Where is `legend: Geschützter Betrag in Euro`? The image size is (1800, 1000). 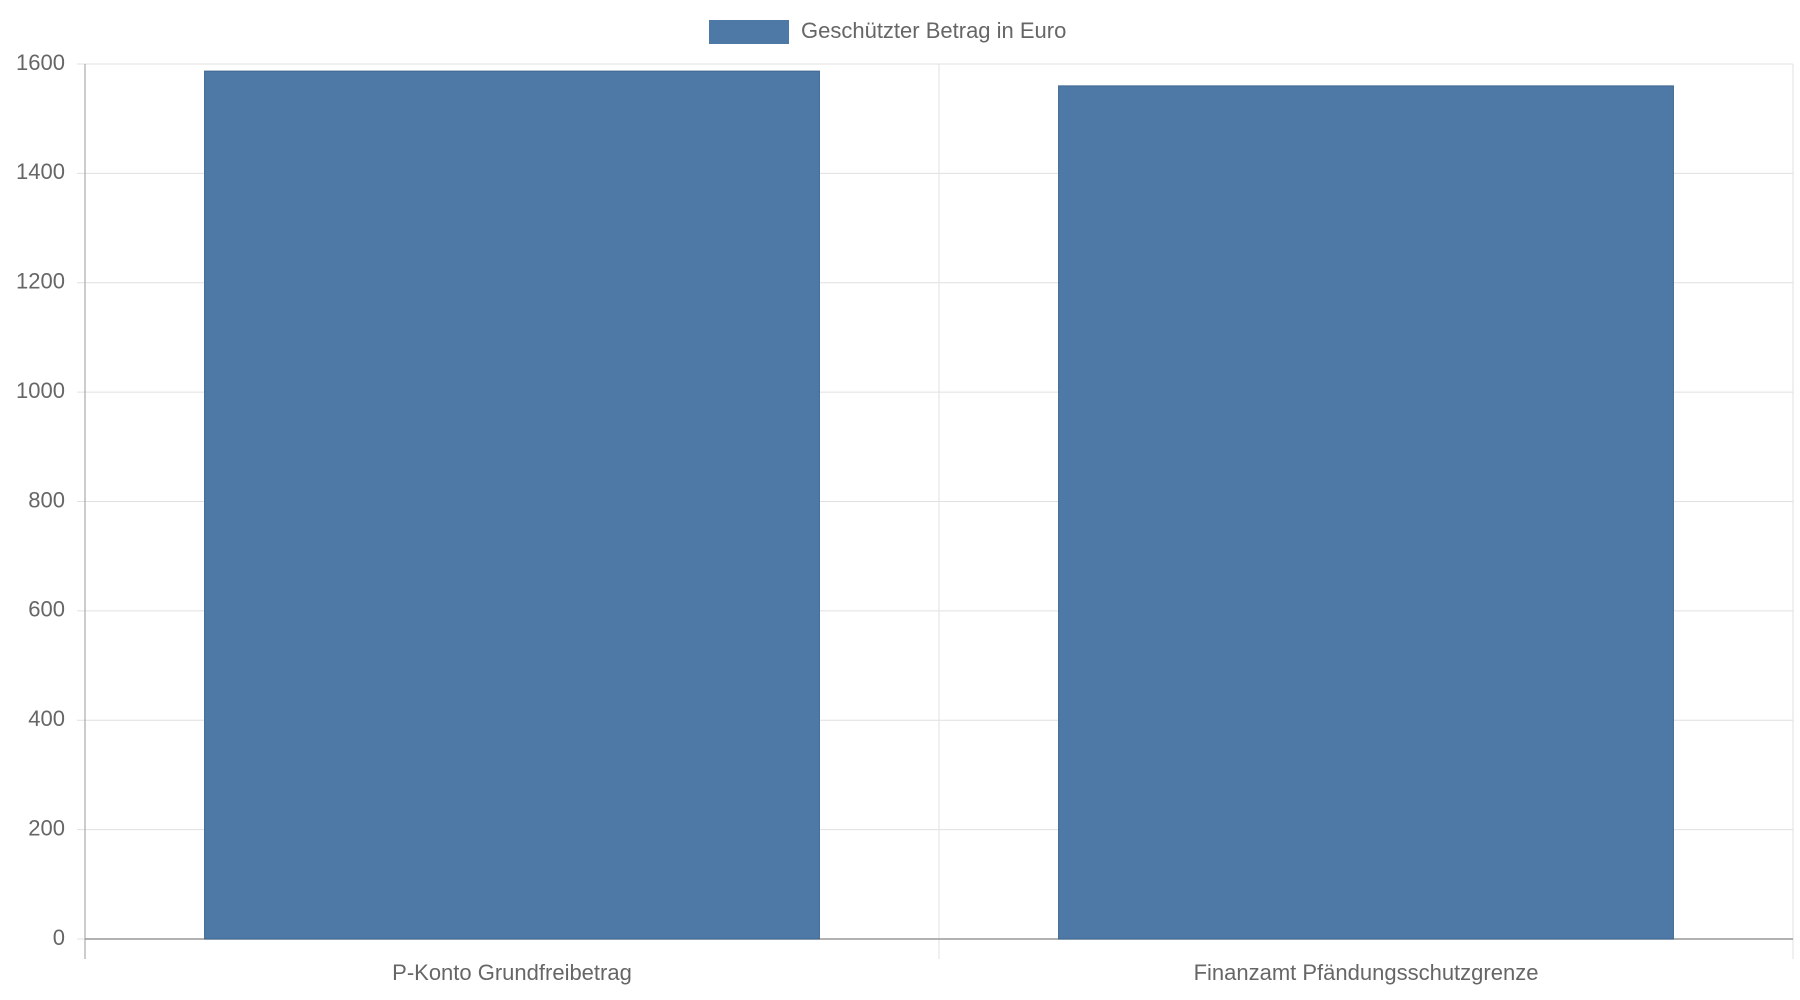
legend: Geschützter Betrag in Euro is located at coordinates (887, 31).